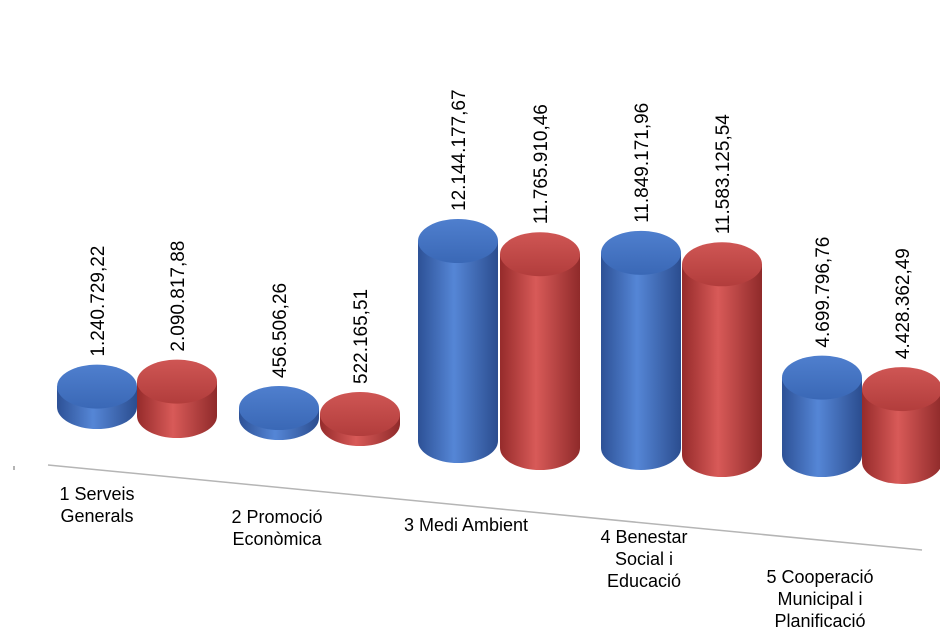 This screenshot has width=940, height=632. Describe the element at coordinates (641, 252) in the screenshot. I see `bar-s1-4-top` at that location.